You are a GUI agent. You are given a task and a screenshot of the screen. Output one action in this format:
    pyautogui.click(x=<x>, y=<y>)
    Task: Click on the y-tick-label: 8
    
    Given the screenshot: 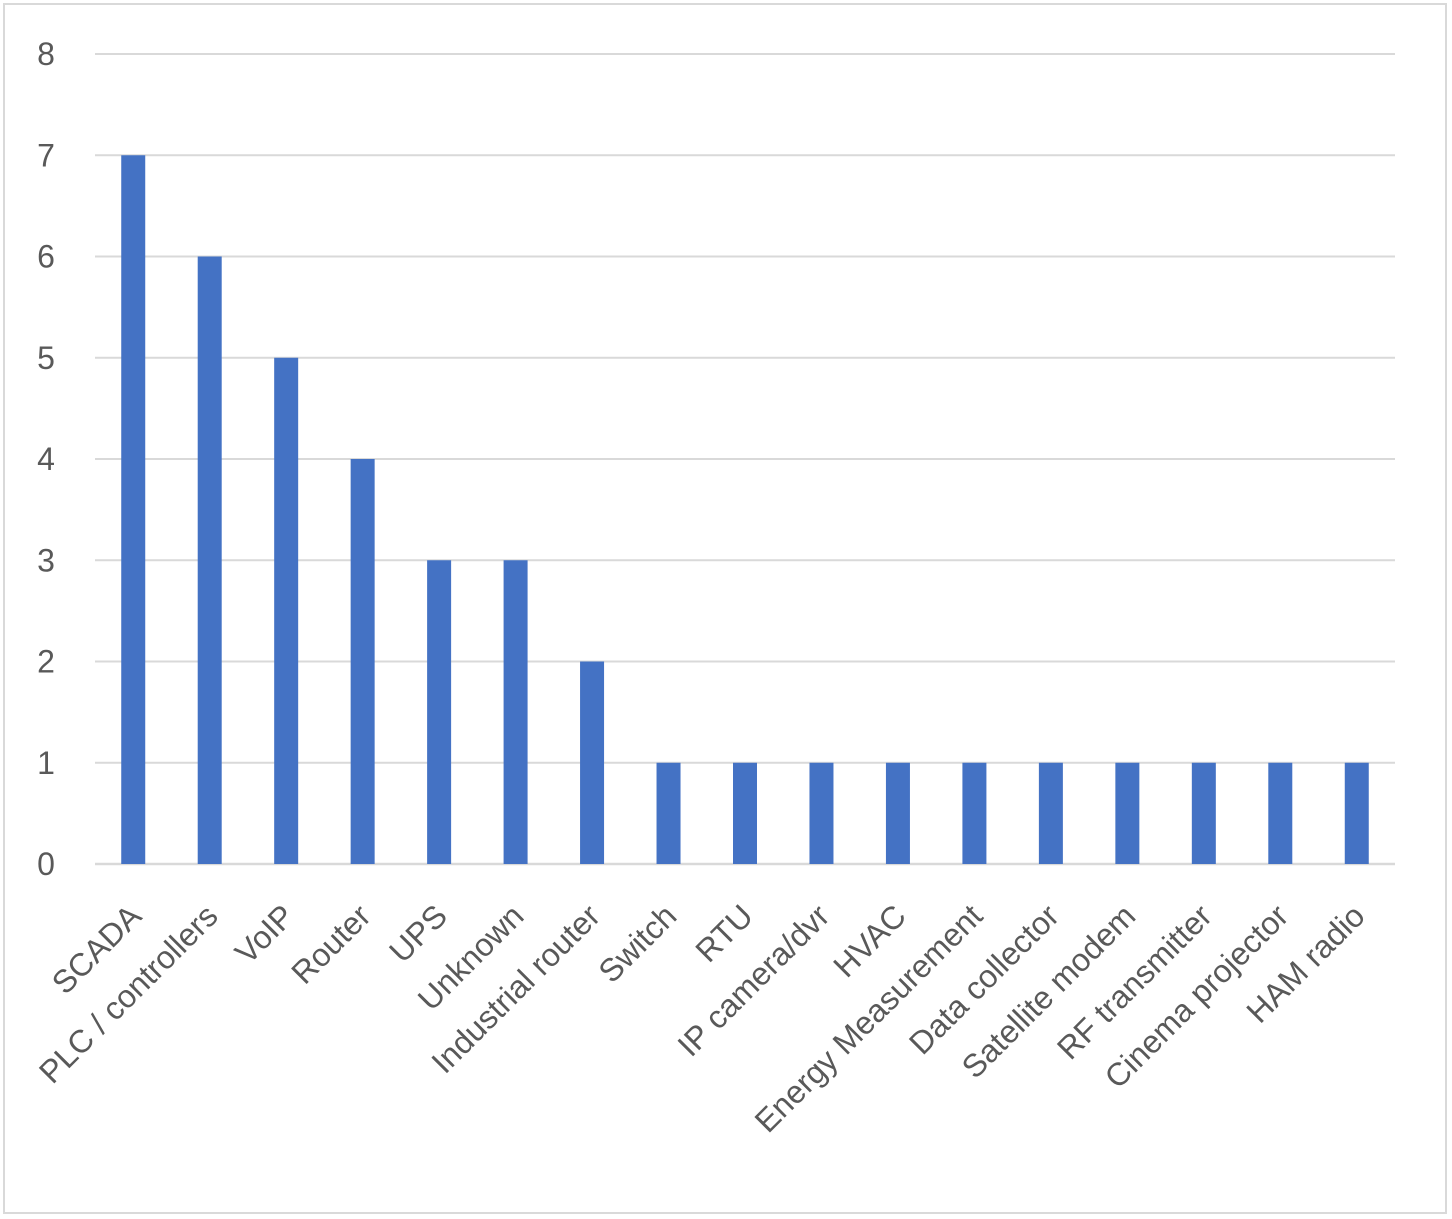 What is the action you would take?
    pyautogui.click(x=46, y=54)
    